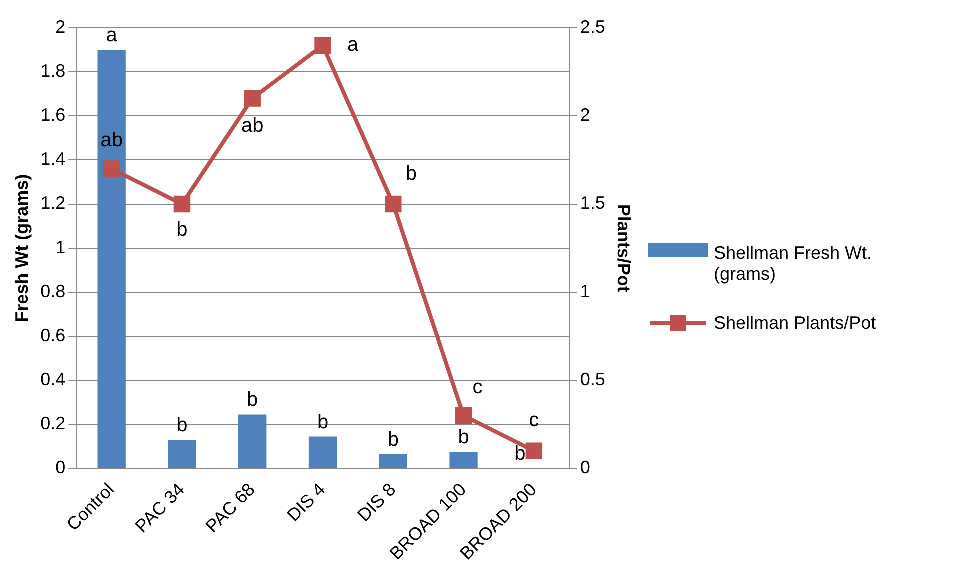 Image resolution: width=962 pixels, height=583 pixels. What do you see at coordinates (61, 26) in the screenshot?
I see `y-tick-label: 2` at bounding box center [61, 26].